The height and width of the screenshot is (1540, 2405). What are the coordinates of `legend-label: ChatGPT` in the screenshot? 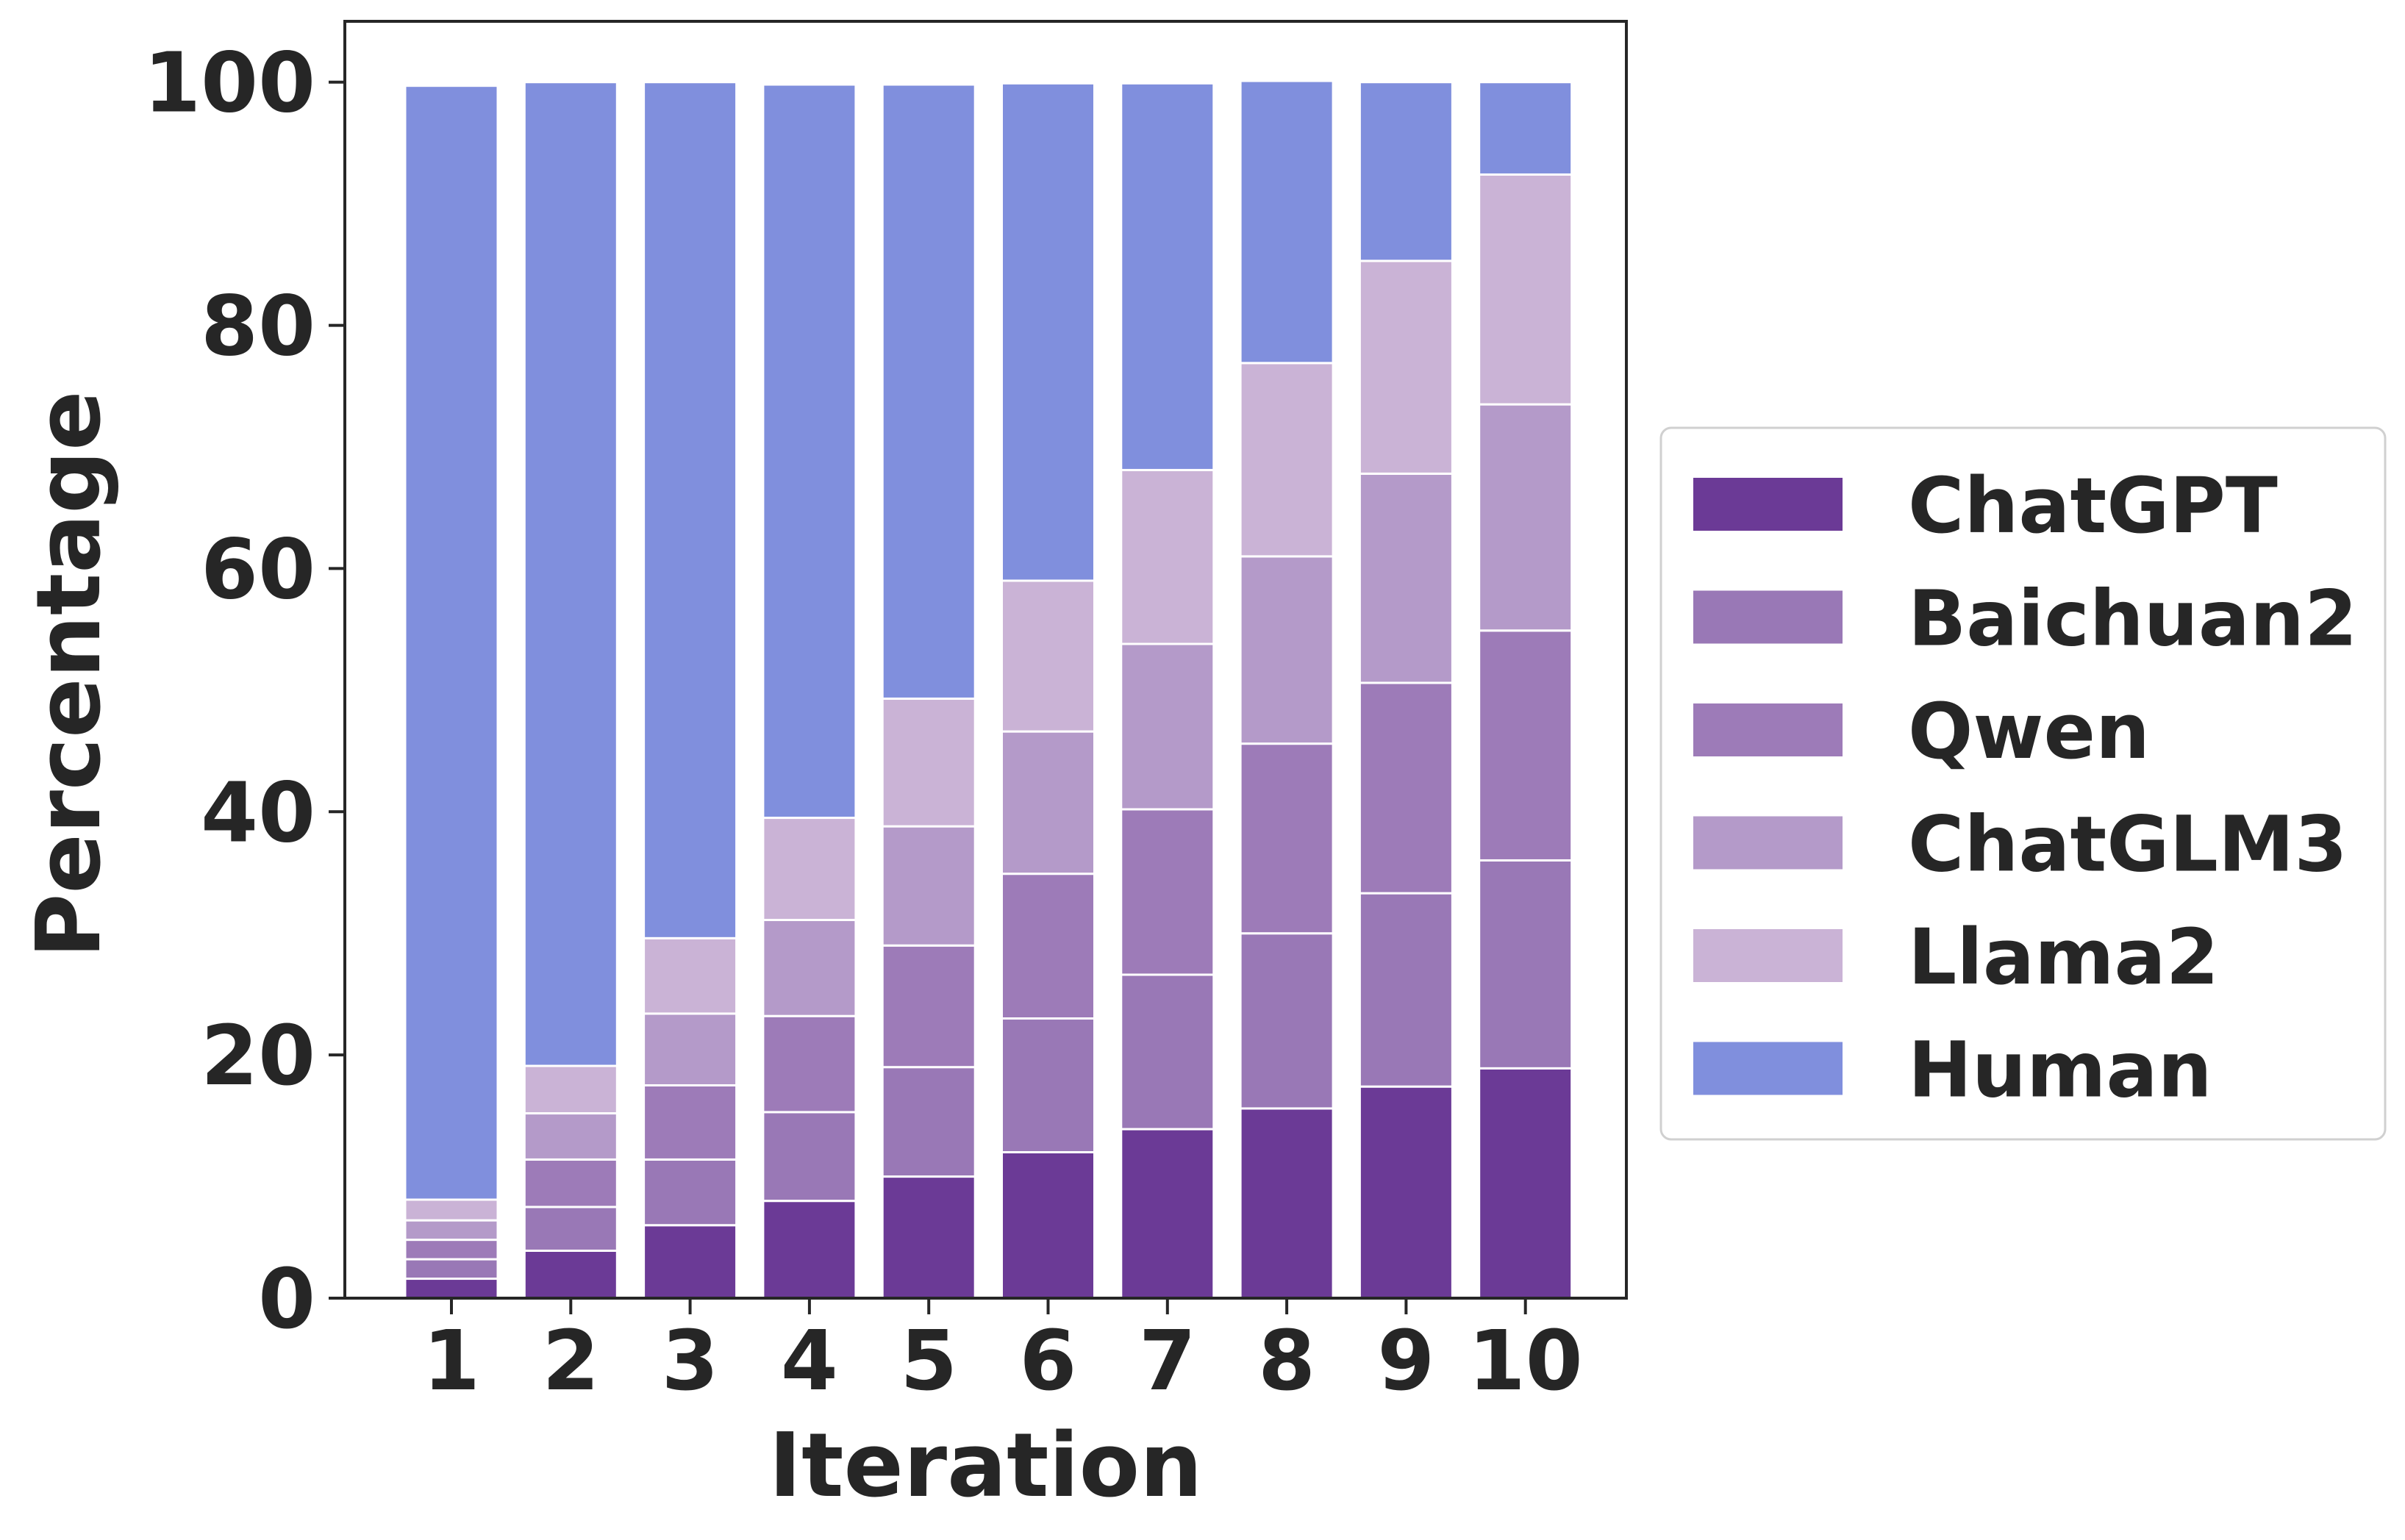 It's located at (2093, 506).